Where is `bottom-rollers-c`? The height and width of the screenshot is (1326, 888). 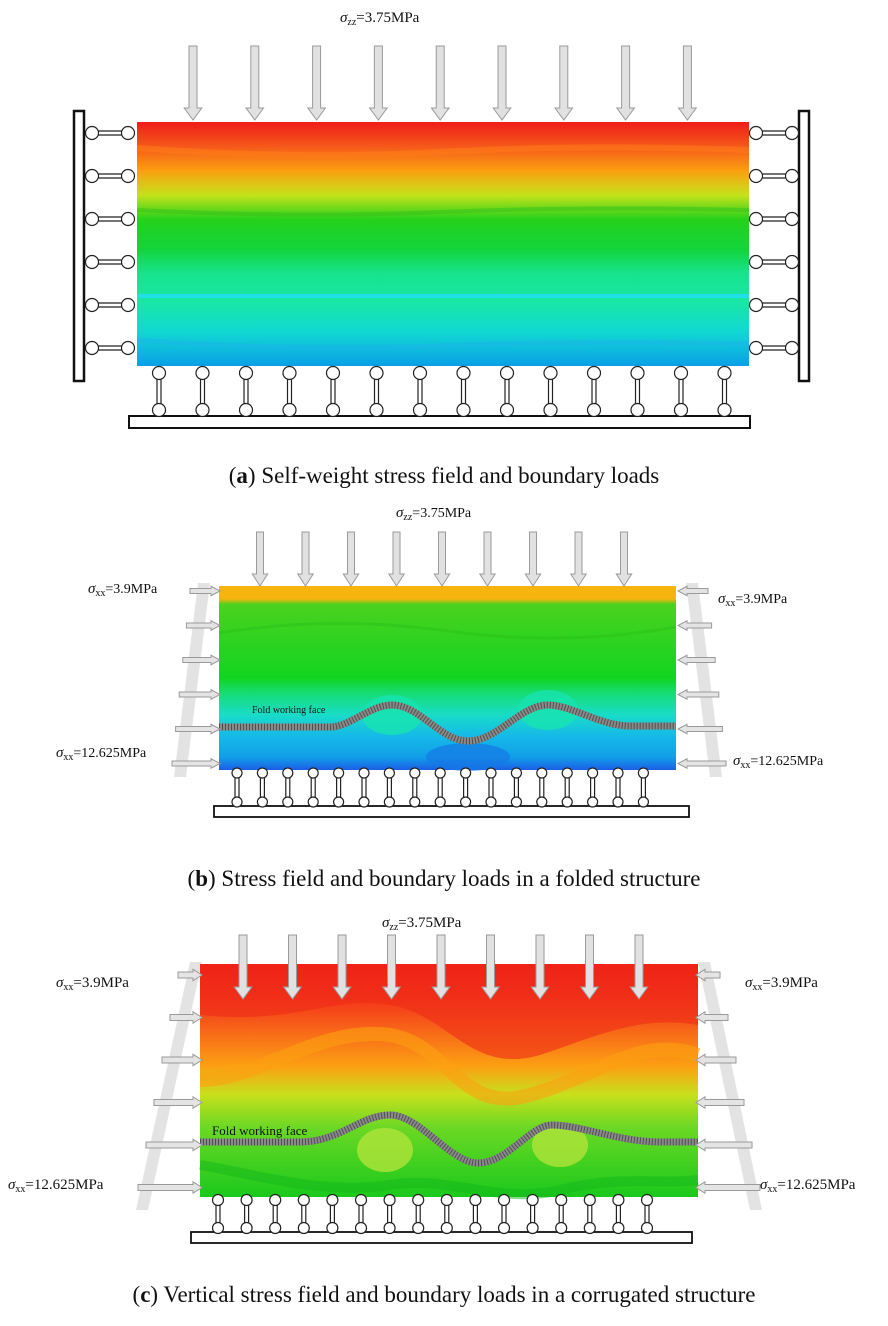 bottom-rollers-c is located at coordinates (432, 1214).